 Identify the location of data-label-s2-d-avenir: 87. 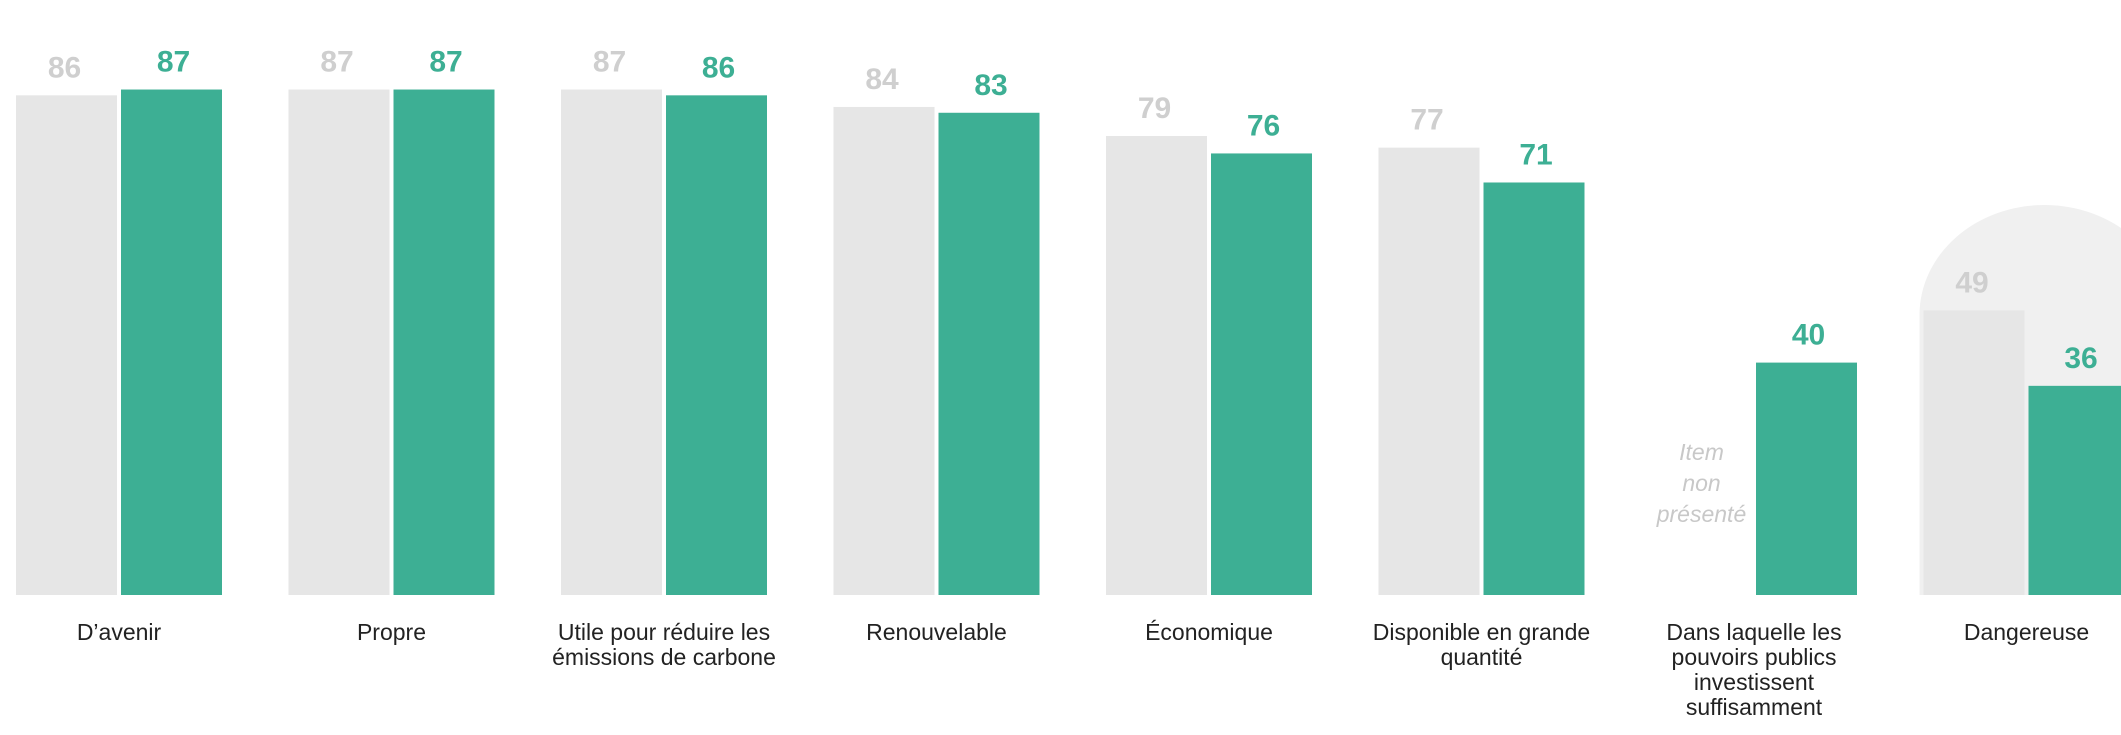
(173, 62).